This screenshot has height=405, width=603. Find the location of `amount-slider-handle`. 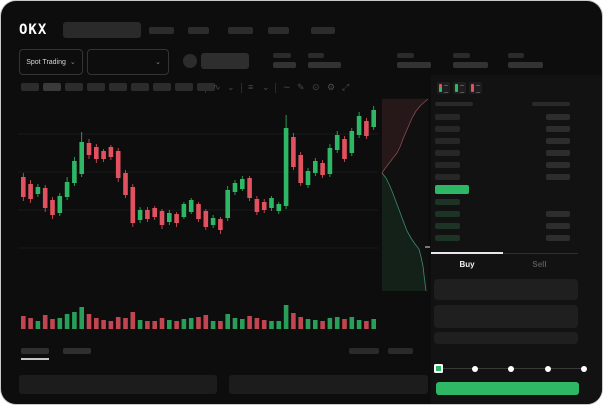

amount-slider-handle is located at coordinates (438, 368).